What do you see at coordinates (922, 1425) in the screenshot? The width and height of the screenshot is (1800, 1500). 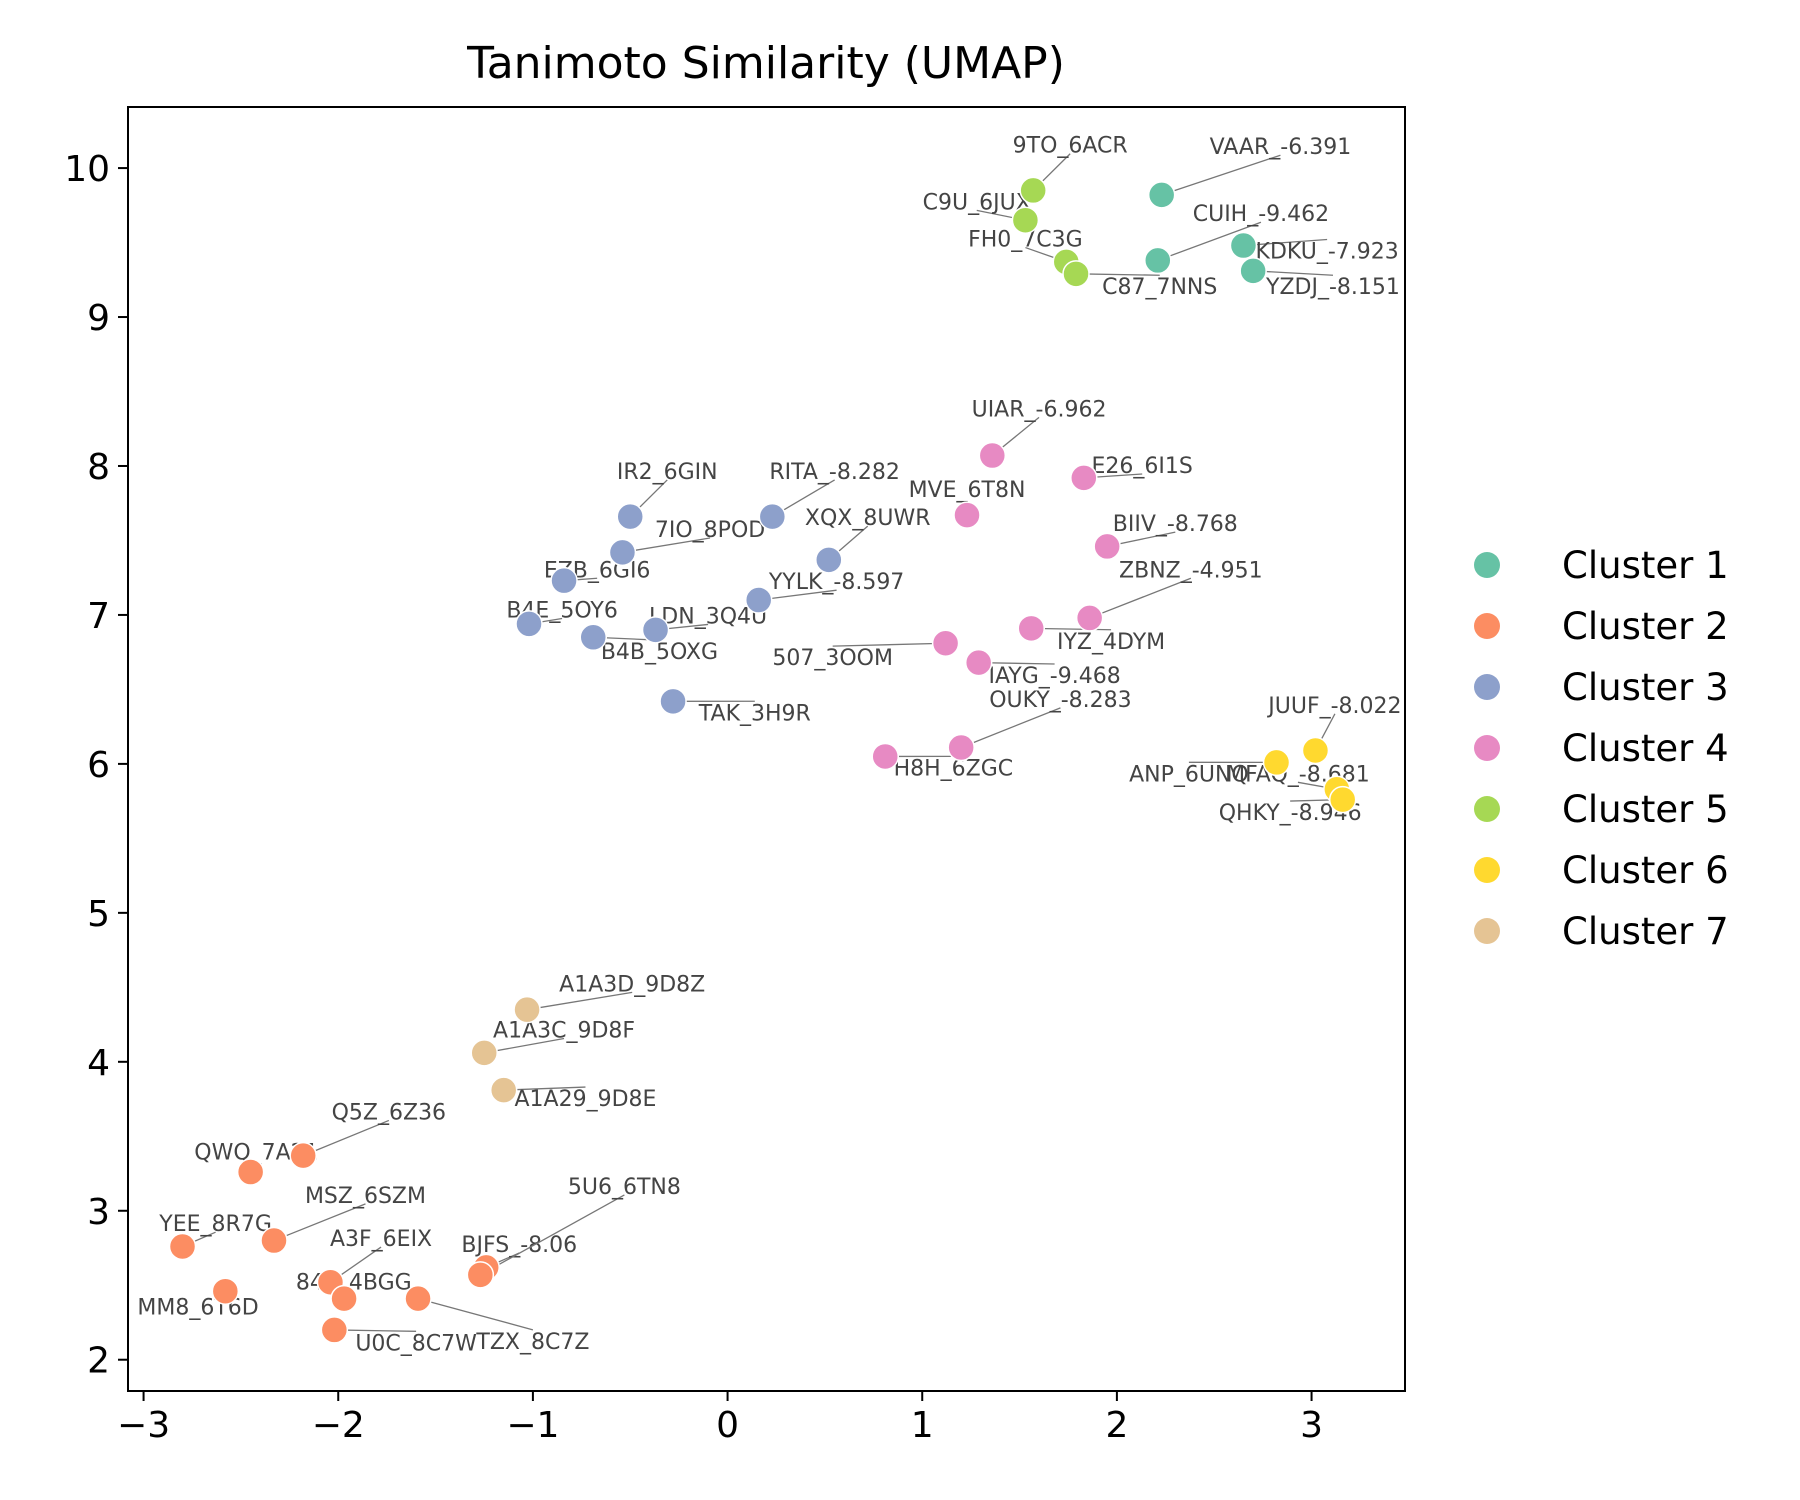 I see `x-tick-label: 1` at bounding box center [922, 1425].